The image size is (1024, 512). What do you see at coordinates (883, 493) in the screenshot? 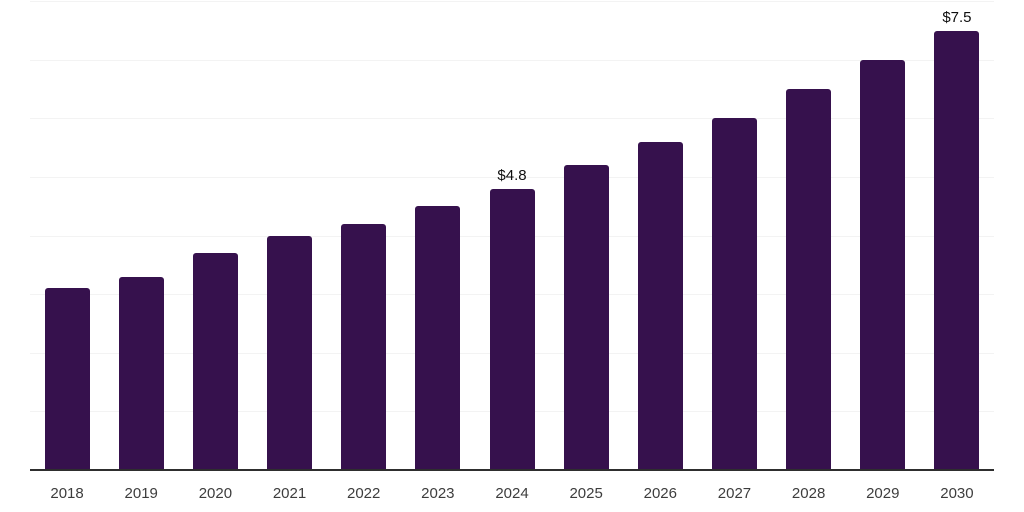
I see `x-tick-label: 2029` at bounding box center [883, 493].